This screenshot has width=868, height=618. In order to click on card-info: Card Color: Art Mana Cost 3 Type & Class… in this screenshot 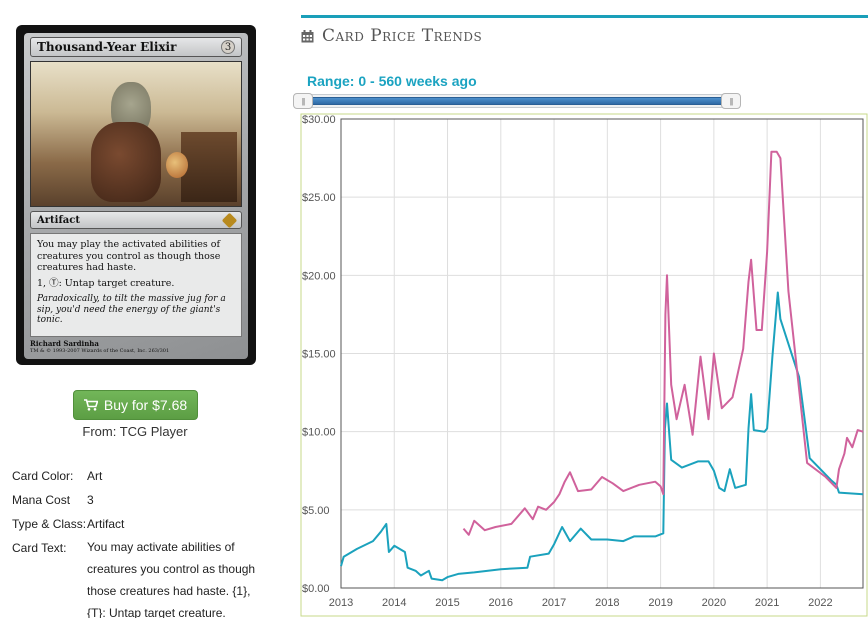, I will do `click(142, 541)`.